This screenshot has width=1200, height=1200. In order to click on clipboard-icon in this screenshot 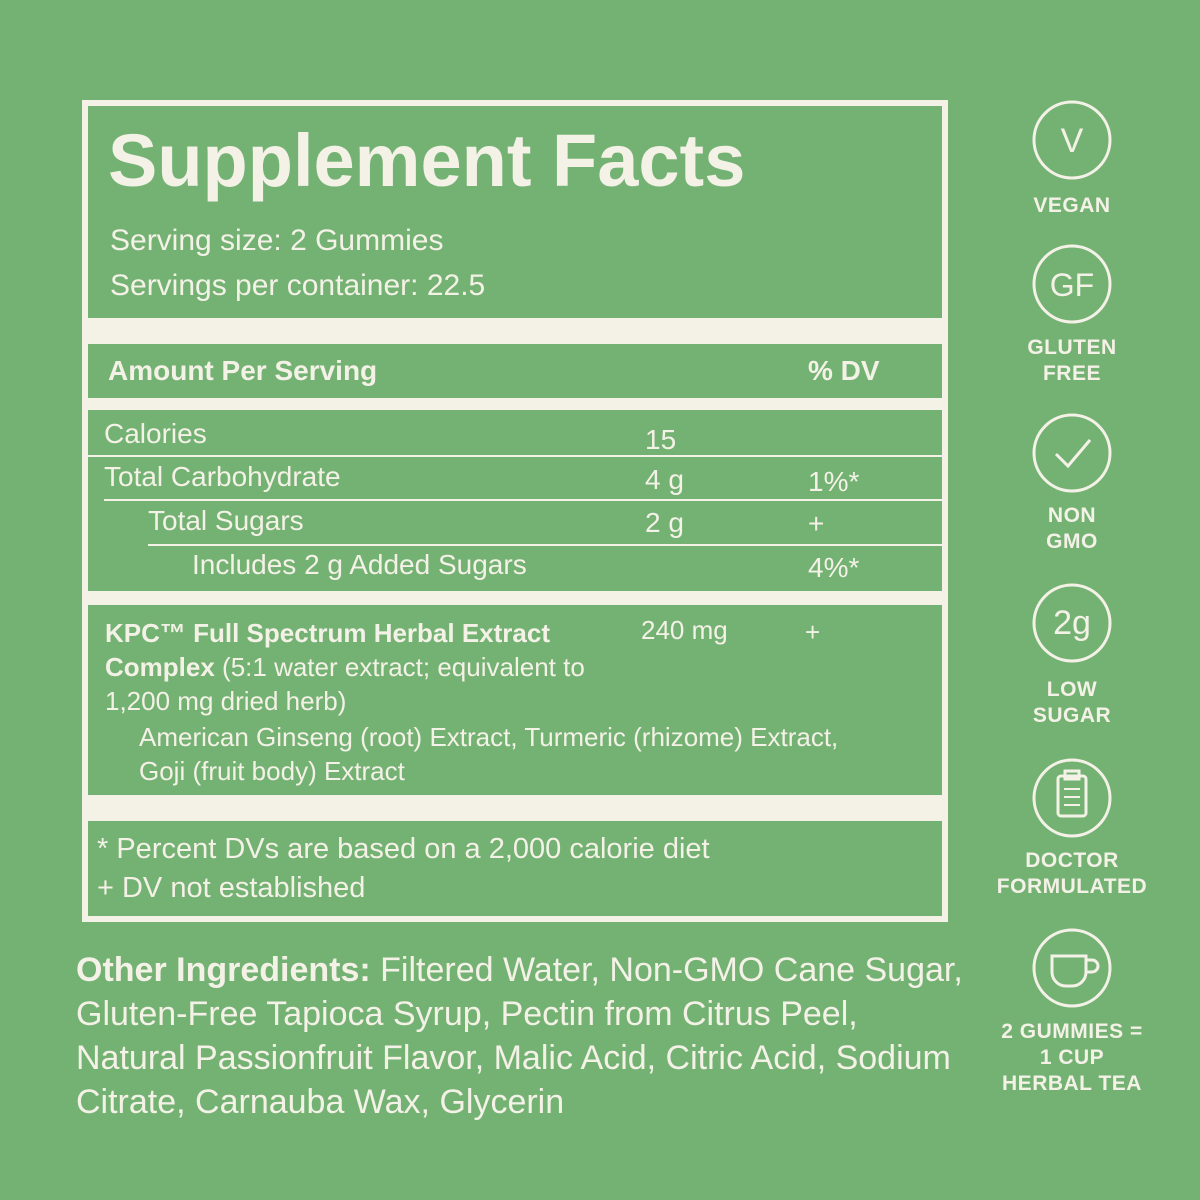, I will do `click(1072, 796)`.